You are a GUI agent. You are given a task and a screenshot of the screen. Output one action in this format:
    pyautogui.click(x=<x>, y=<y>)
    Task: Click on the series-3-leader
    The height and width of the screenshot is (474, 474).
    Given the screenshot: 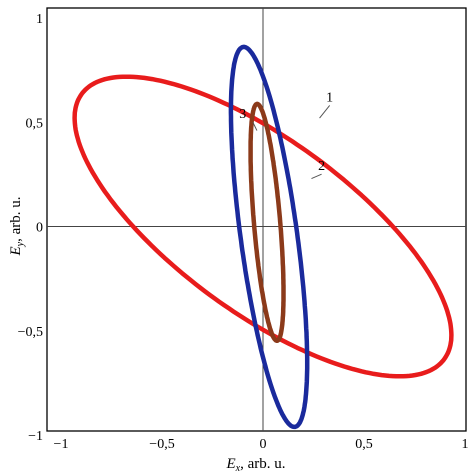 What is the action you would take?
    pyautogui.click(x=255, y=126)
    